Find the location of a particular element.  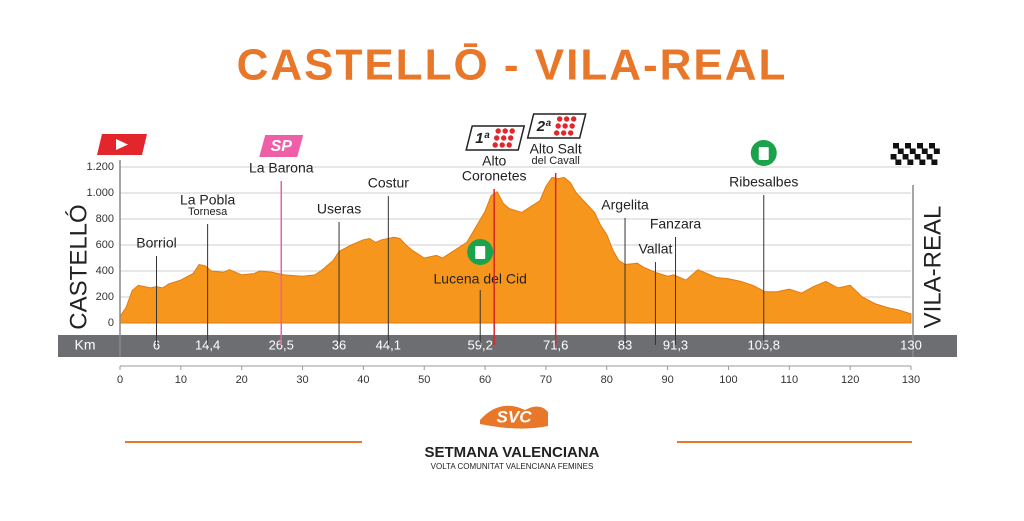

x-tick-label: 130 is located at coordinates (911, 380).